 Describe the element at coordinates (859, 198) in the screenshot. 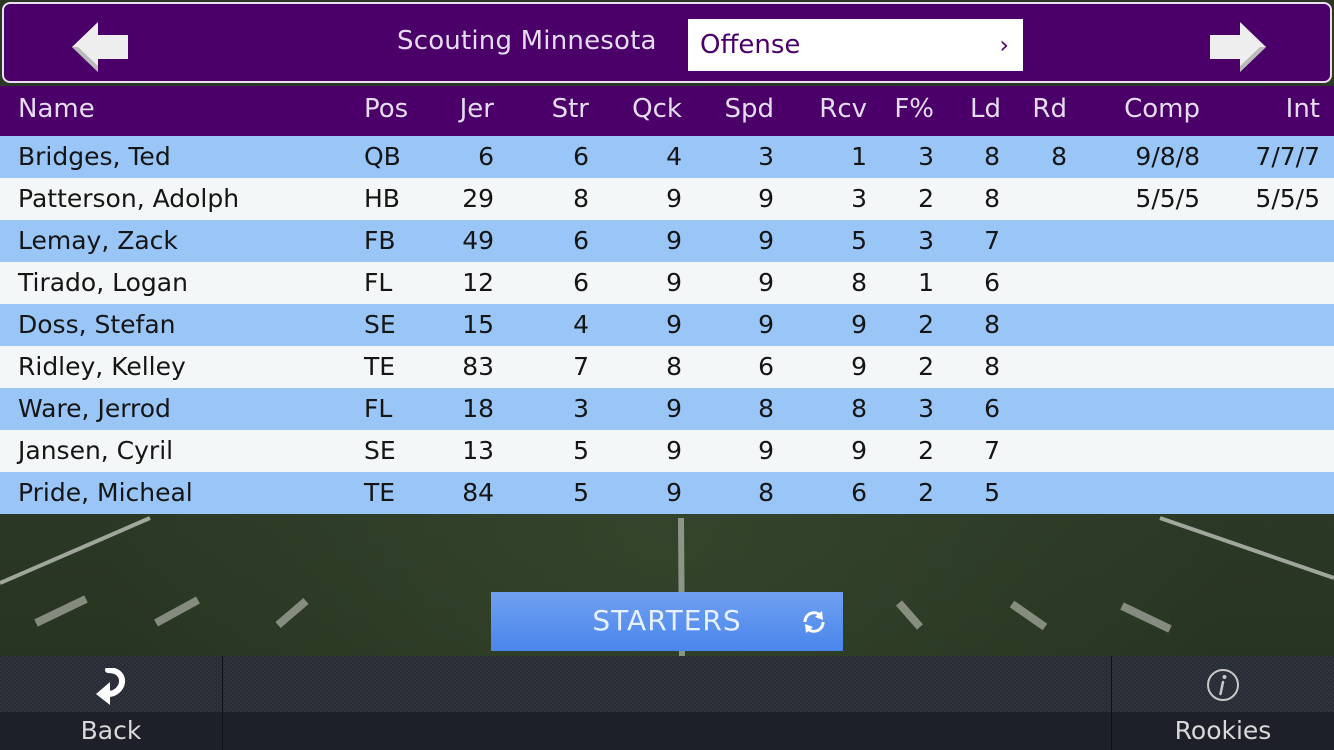

I see `player-rcv: 3` at that location.